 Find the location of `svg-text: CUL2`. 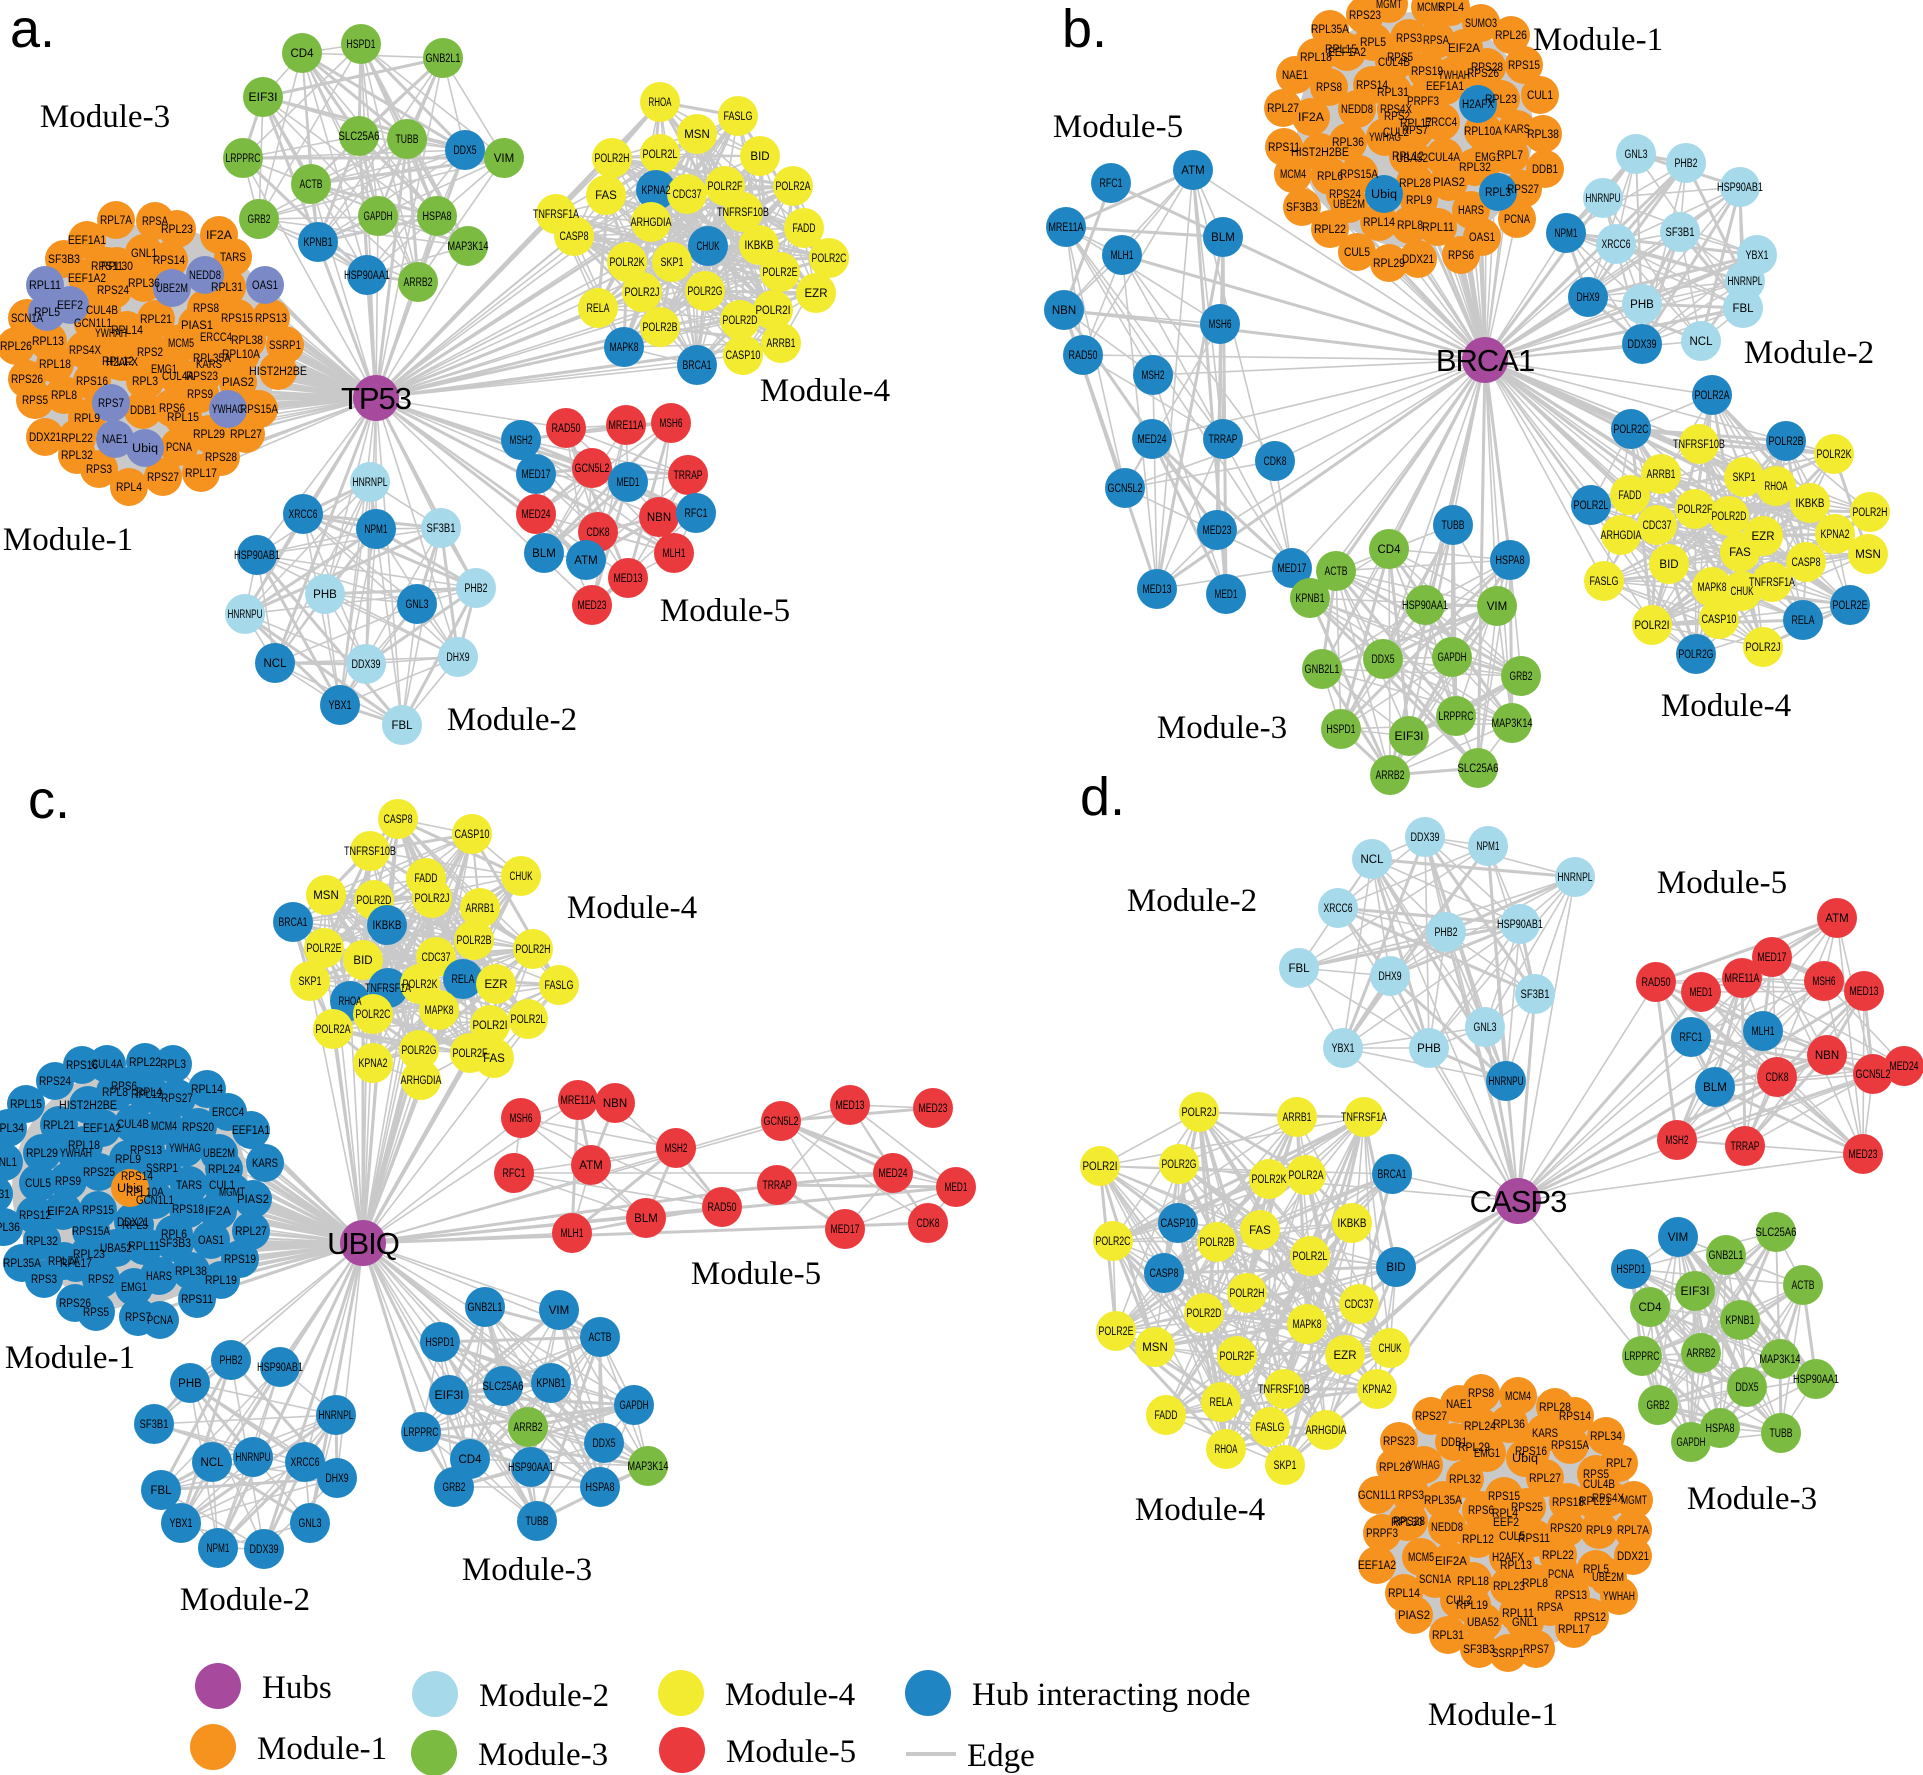

svg-text: CUL2 is located at coordinates (1396, 133).